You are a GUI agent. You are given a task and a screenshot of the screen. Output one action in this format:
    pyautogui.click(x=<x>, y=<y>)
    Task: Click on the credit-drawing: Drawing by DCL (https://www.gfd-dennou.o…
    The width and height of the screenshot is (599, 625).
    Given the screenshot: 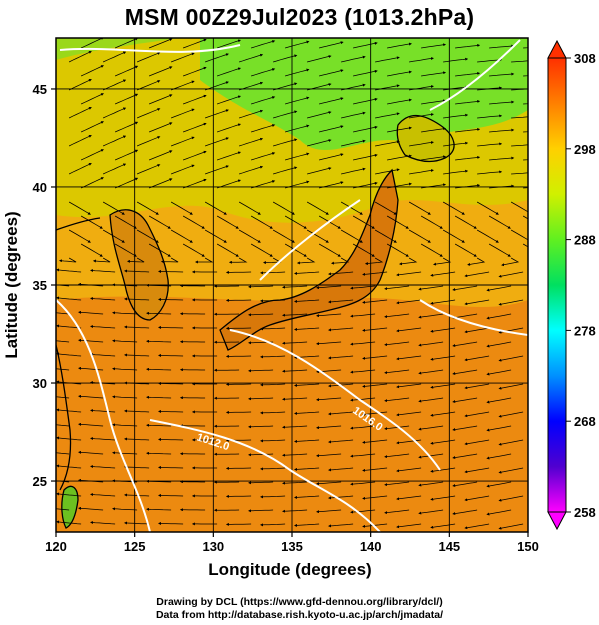 What is the action you would take?
    pyautogui.click(x=299, y=602)
    